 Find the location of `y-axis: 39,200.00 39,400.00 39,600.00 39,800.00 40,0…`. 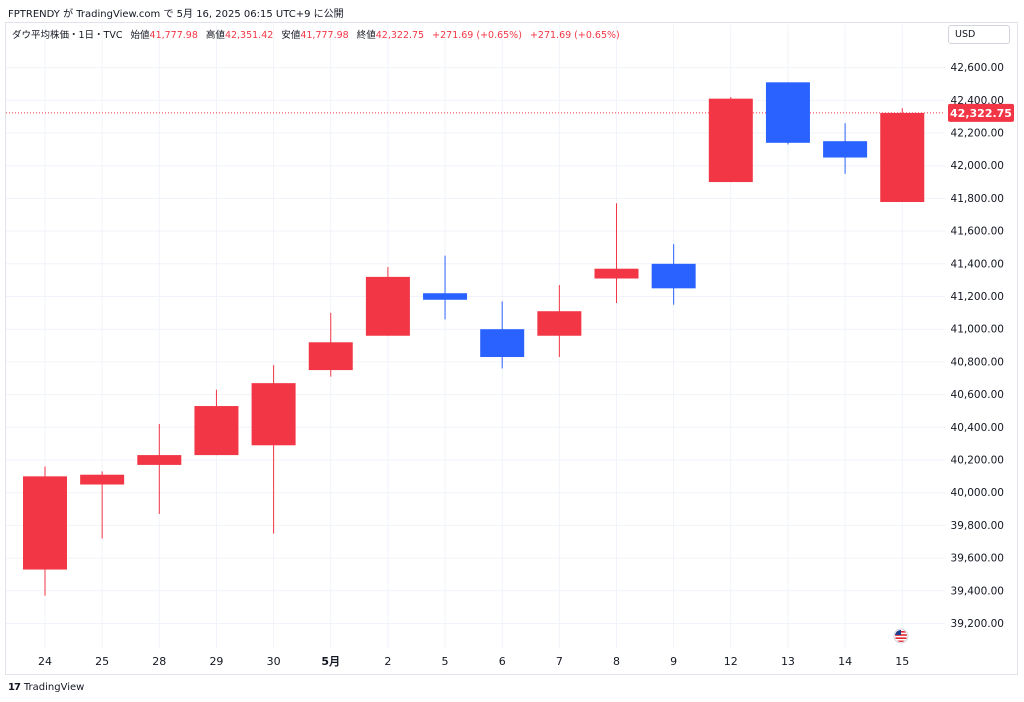

y-axis: 39,200.00 39,400.00 39,600.00 39,800.00 40,0… is located at coordinates (977, 346).